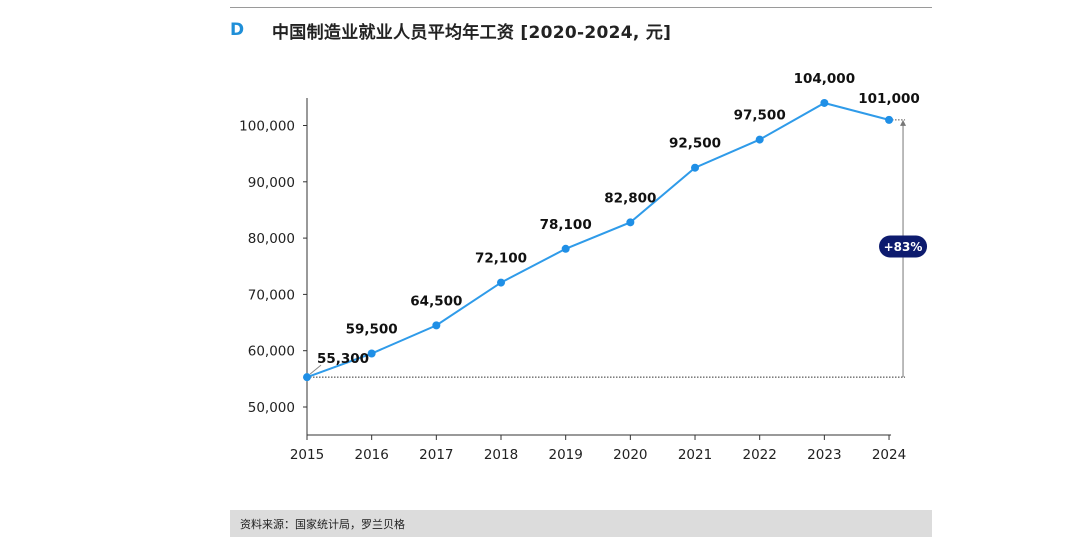 The image size is (1080, 546). Describe the element at coordinates (371, 455) in the screenshot. I see `x-tick-label: 2016` at that location.